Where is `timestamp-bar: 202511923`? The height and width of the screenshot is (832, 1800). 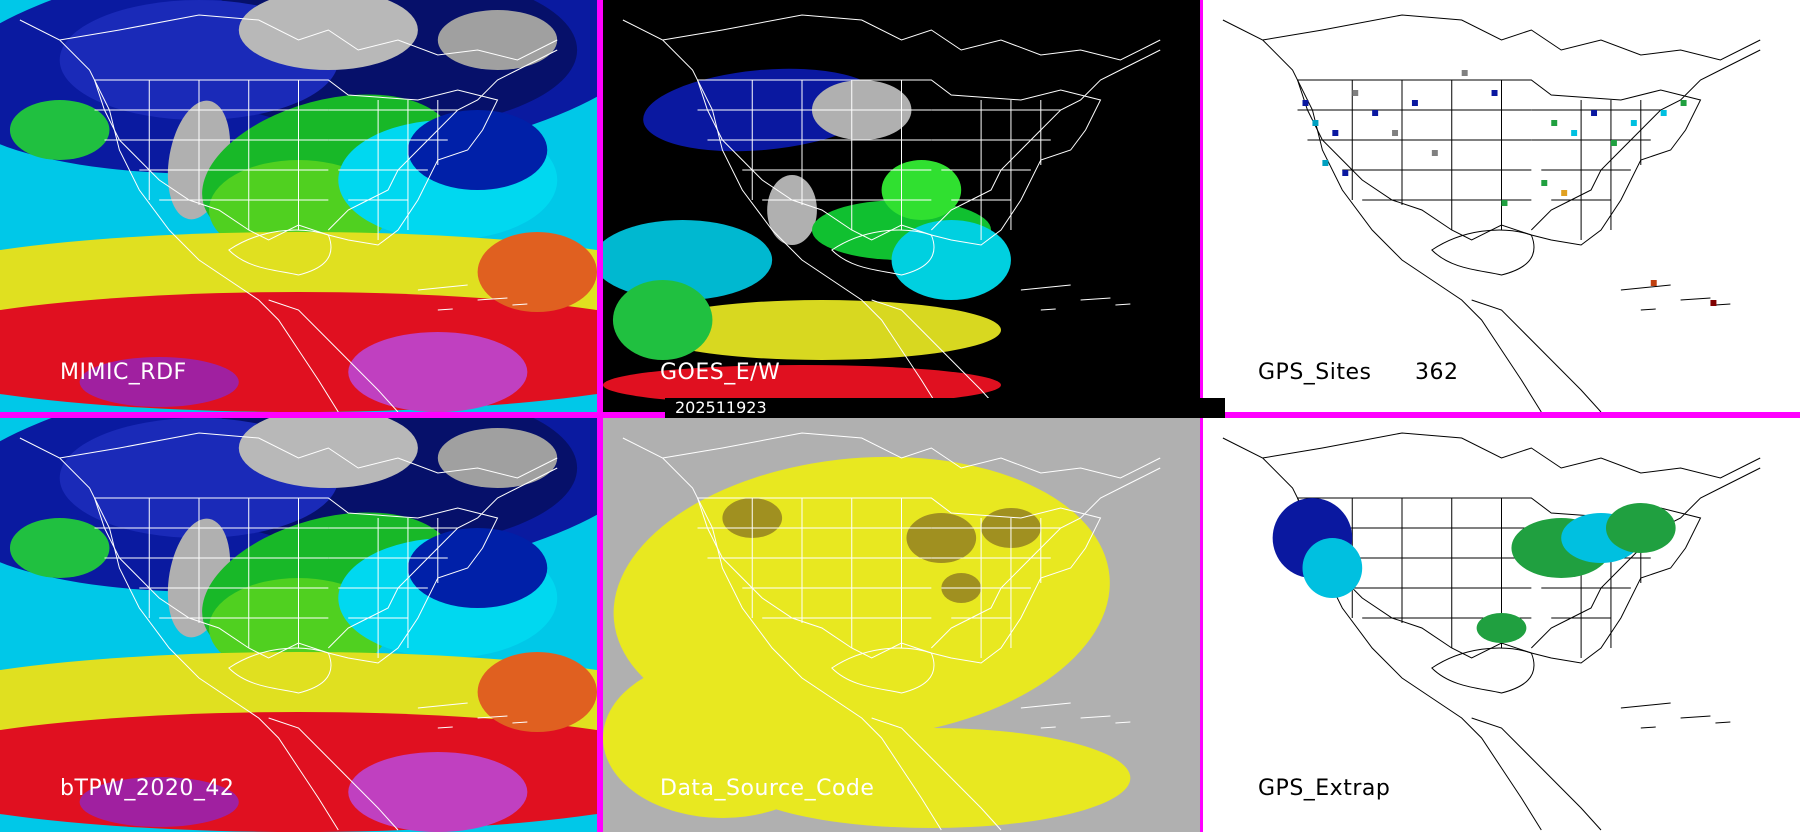
timestamp-bar: 202511923 is located at coordinates (945, 408).